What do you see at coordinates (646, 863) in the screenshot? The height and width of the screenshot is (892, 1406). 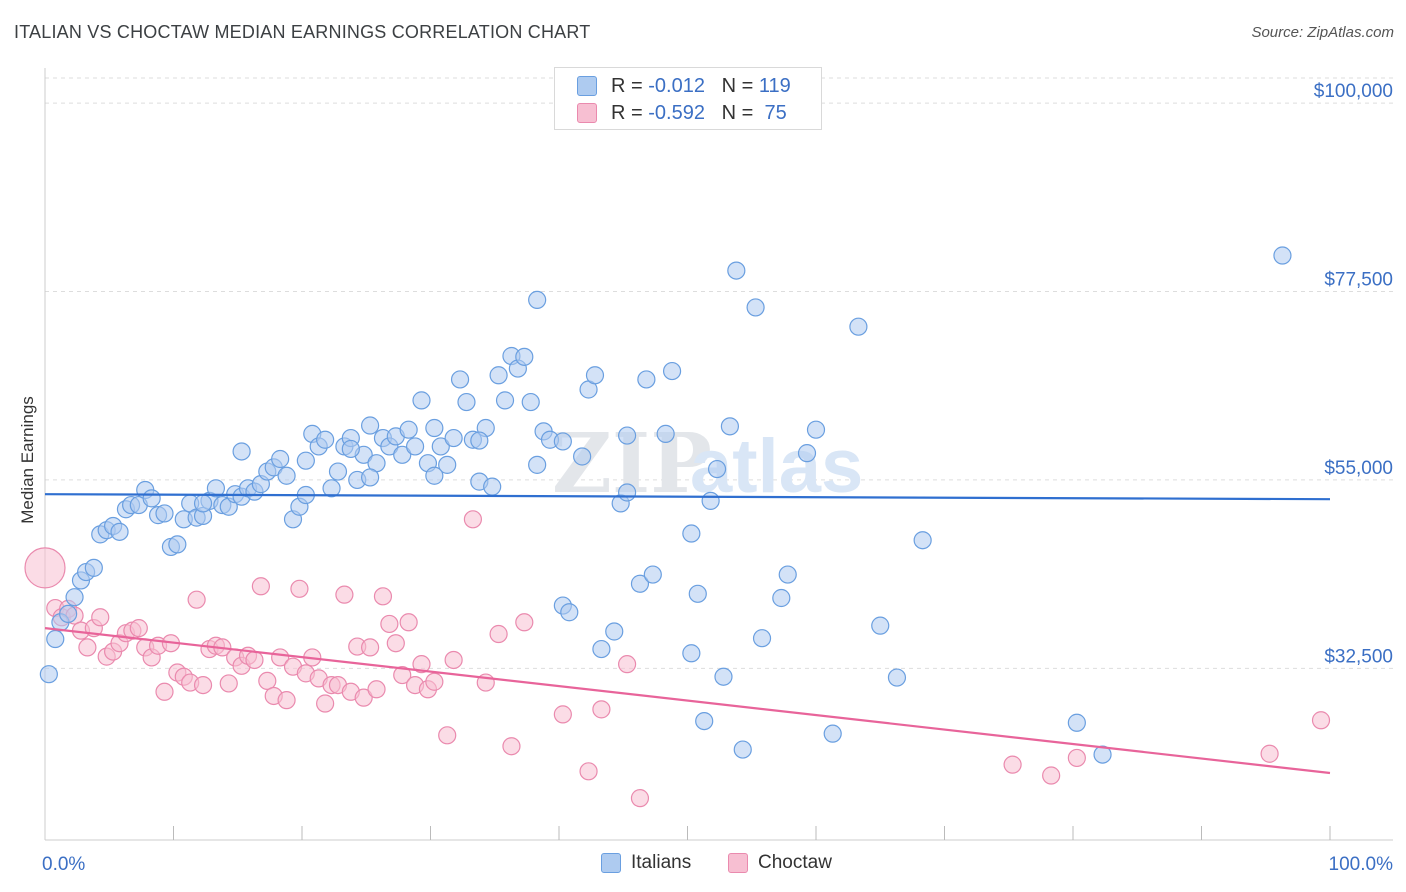 I see `legend-item-italians: Italians` at bounding box center [646, 863].